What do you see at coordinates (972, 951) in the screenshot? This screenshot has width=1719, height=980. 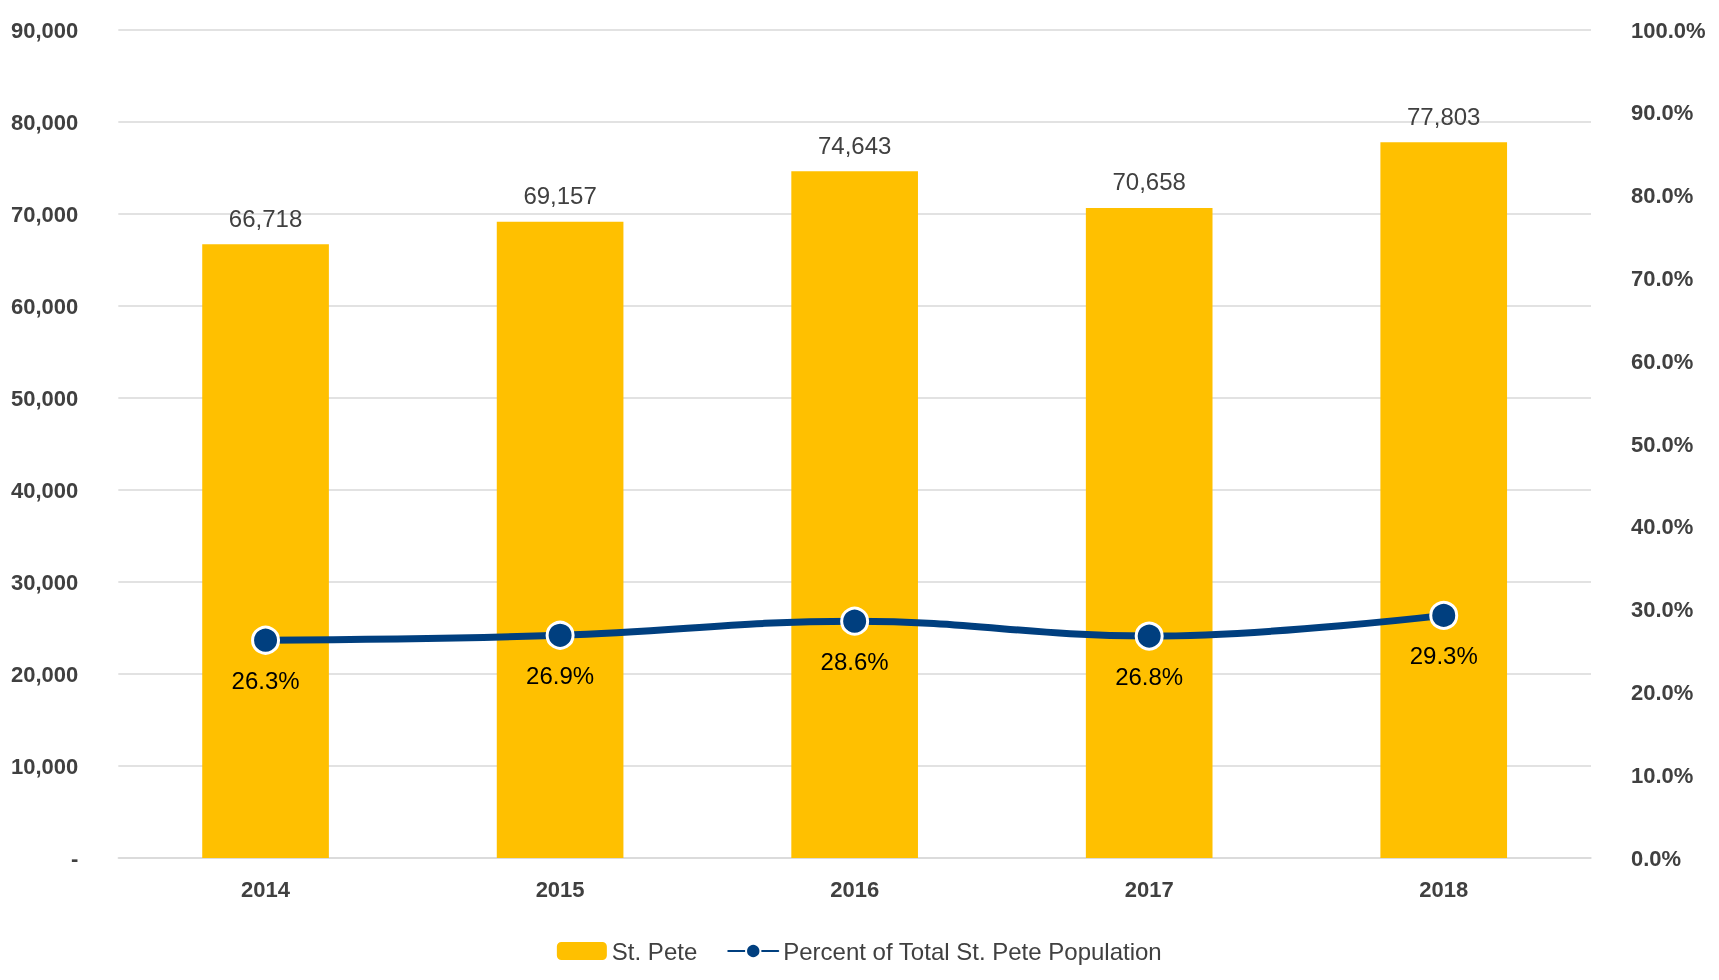 I see `legend-label: Percent of Total St. Pete Population` at bounding box center [972, 951].